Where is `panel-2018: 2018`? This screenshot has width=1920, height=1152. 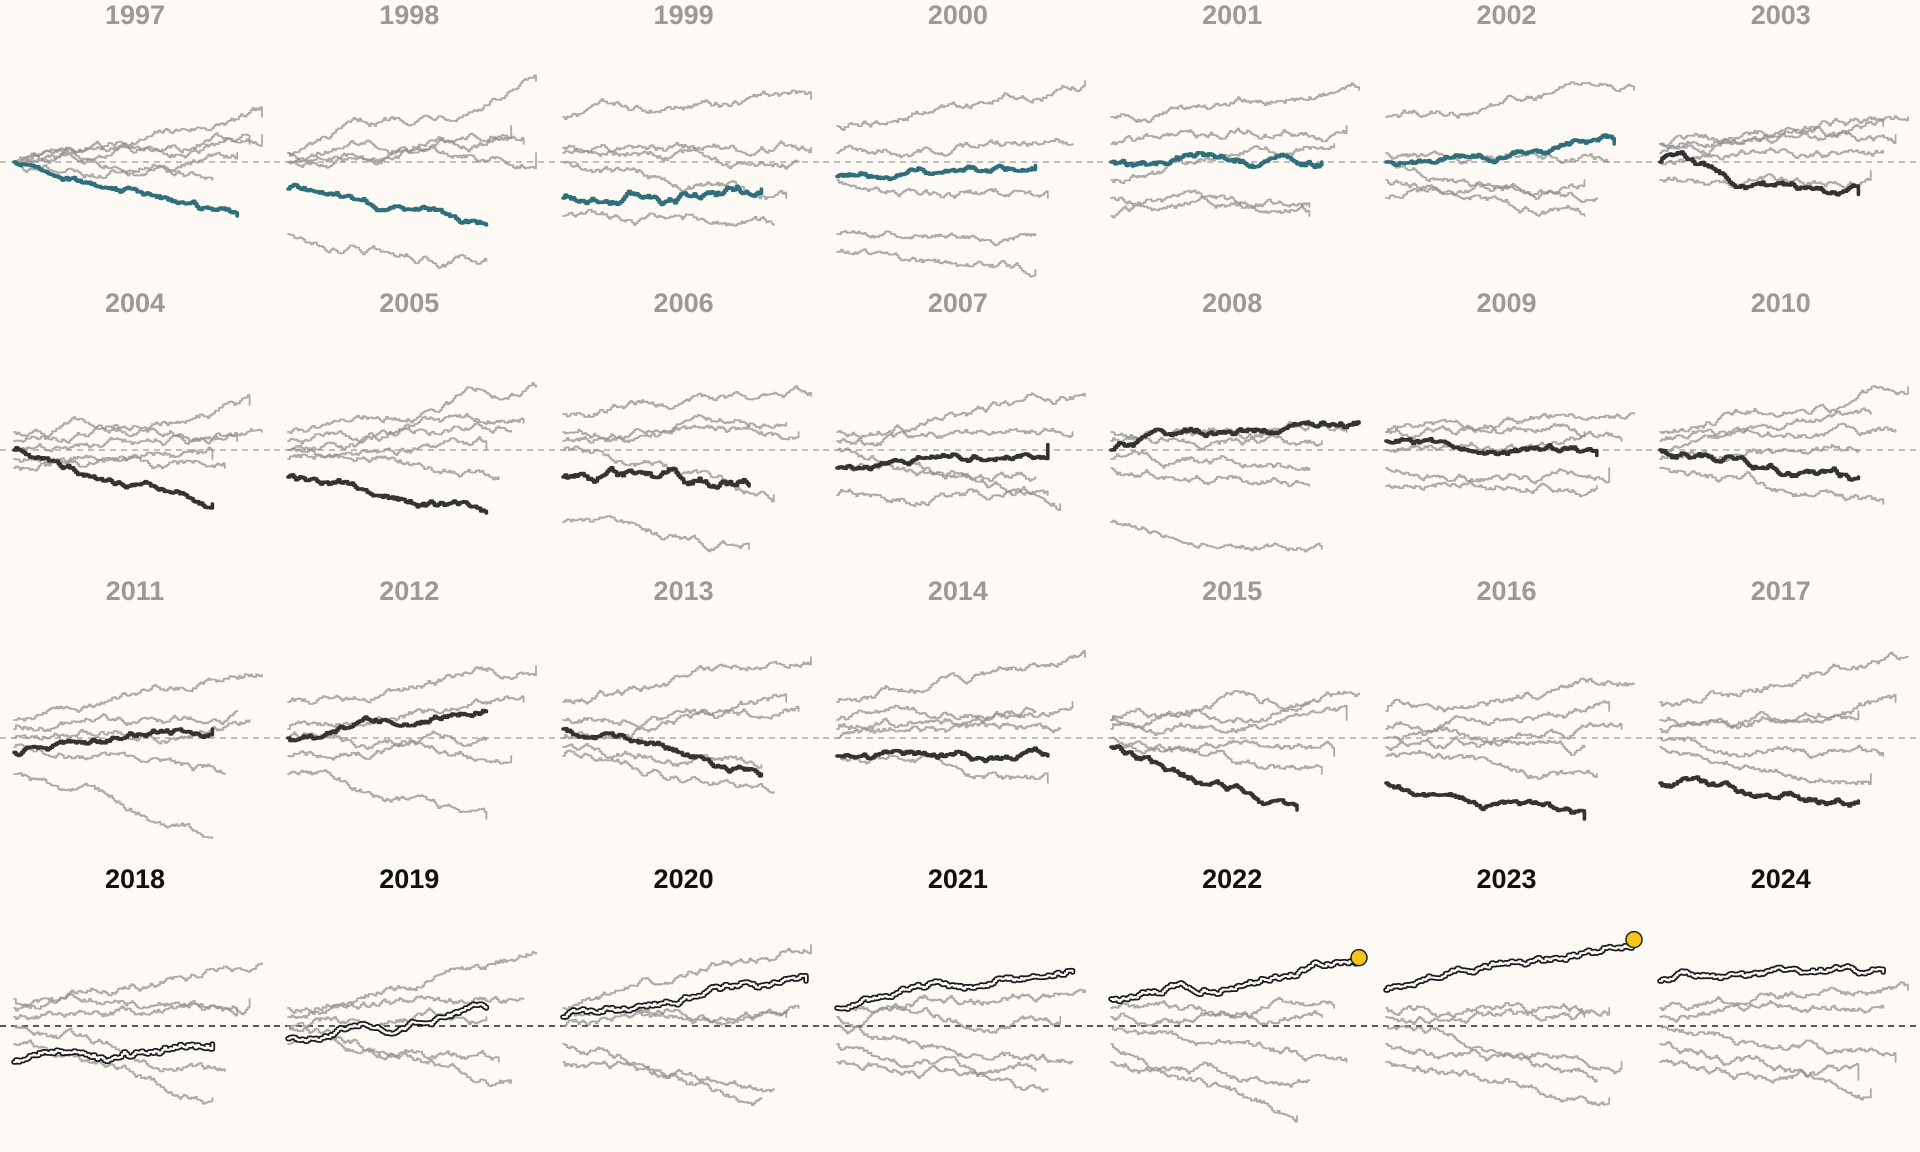
panel-2018: 2018 is located at coordinates (138, 1008).